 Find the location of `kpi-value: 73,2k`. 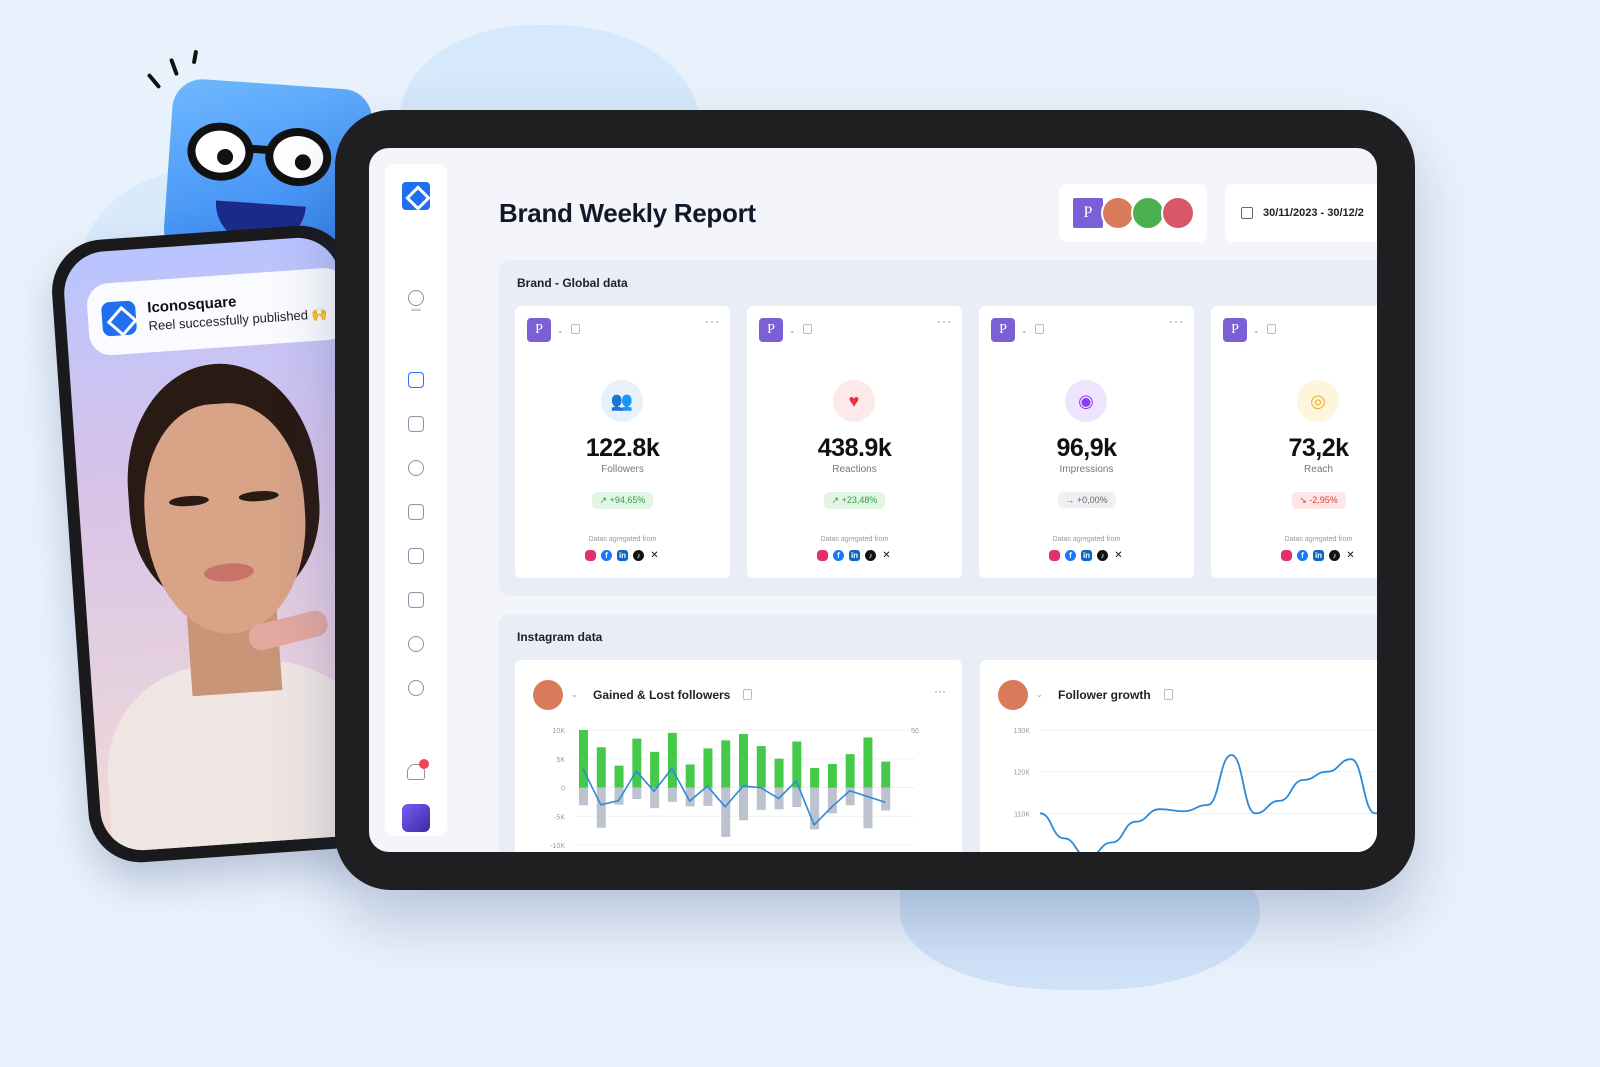

kpi-value: 73,2k is located at coordinates (1318, 448).